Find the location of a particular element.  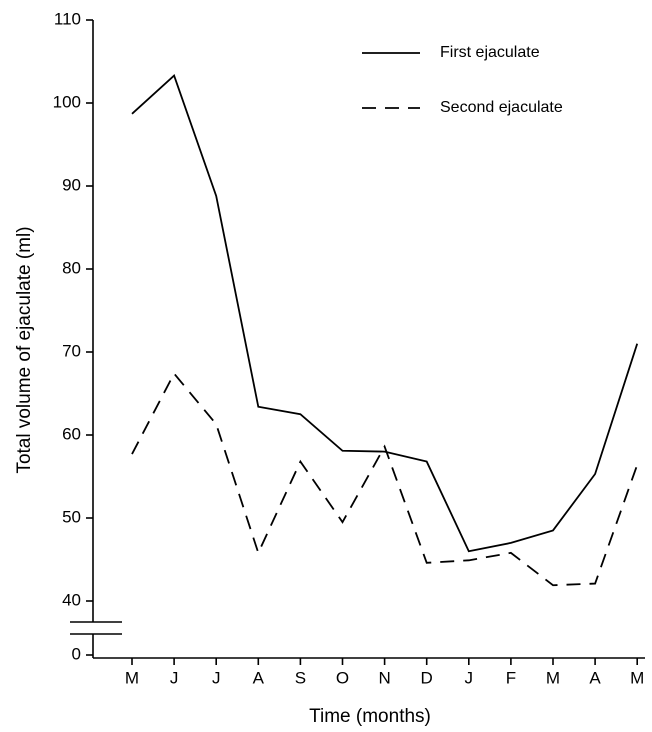

y-tick-label: 80 is located at coordinates (71, 267).